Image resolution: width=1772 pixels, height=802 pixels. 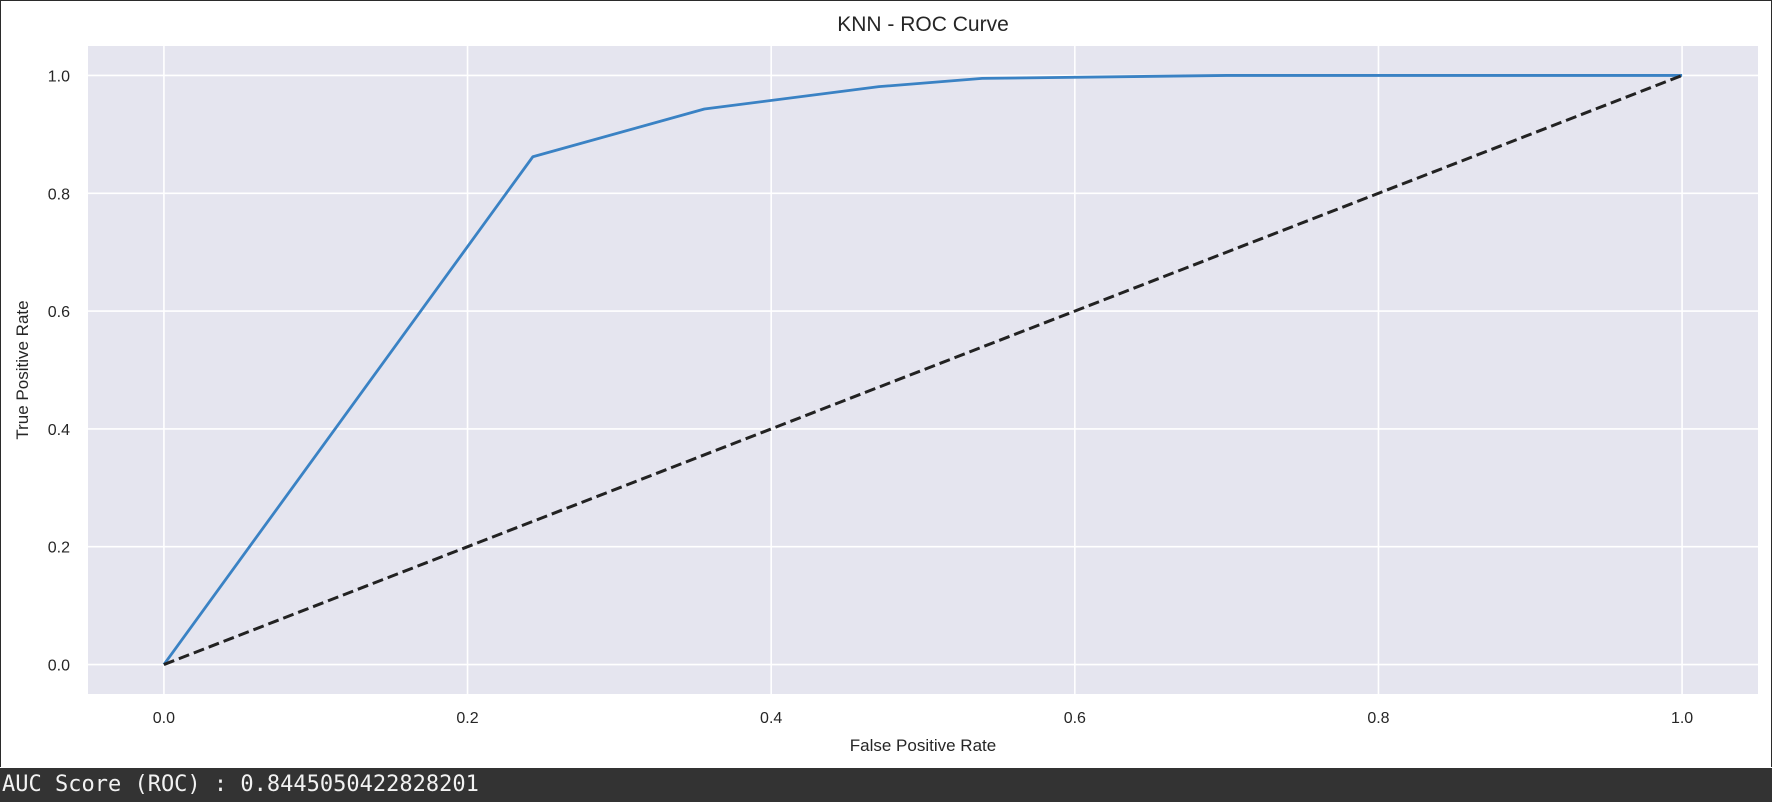 What do you see at coordinates (467, 718) in the screenshot?
I see `x-tick-label: 0.2` at bounding box center [467, 718].